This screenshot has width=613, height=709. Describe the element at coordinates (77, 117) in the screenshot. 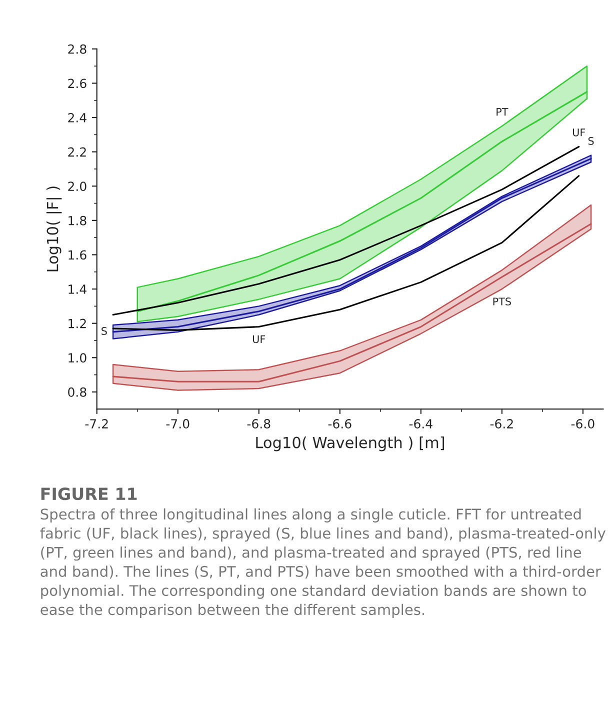

I see `y-tick-label: 2.4` at that location.